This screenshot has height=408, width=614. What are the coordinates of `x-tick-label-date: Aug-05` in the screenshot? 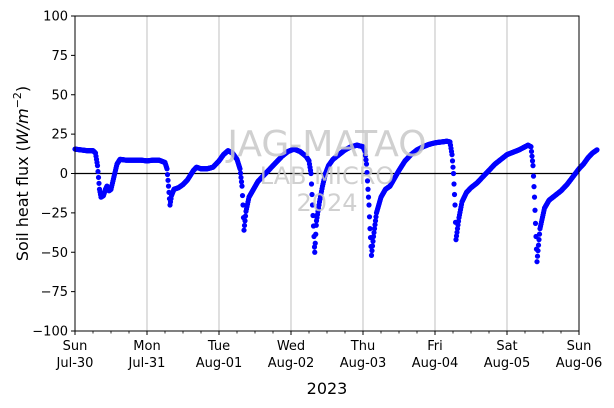 It's located at (507, 363).